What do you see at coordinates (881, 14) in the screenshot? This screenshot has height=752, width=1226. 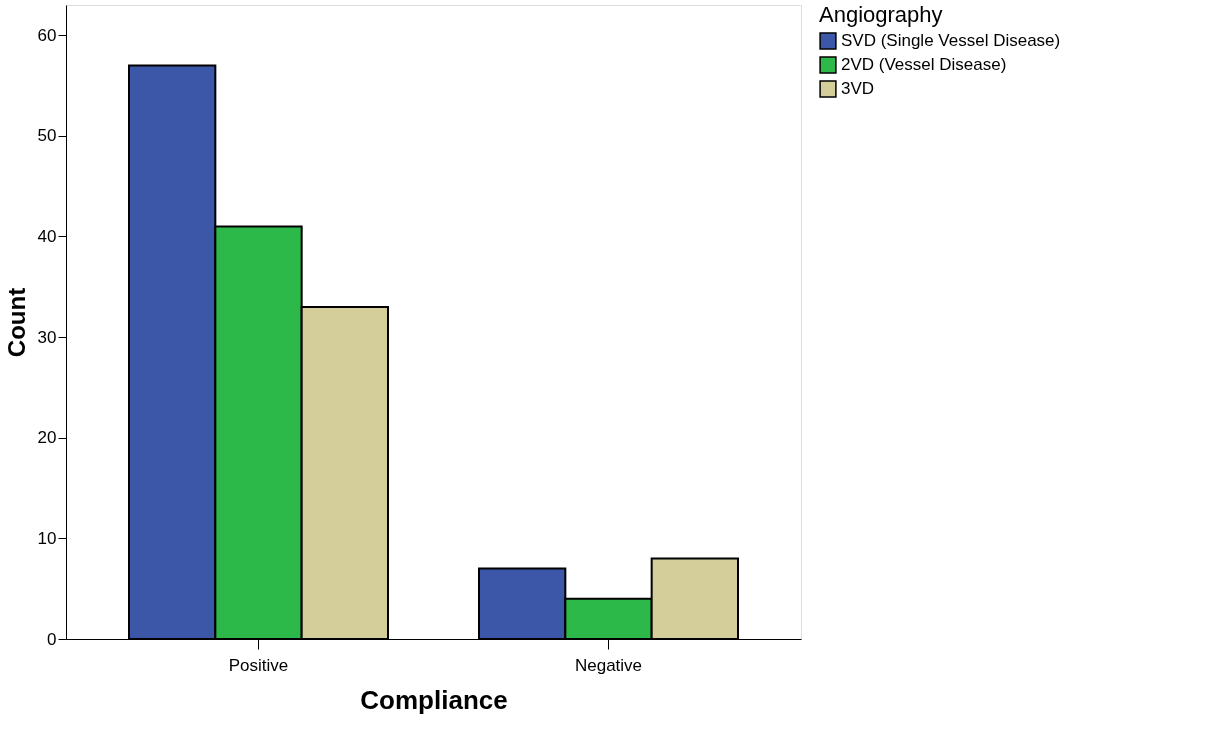 I see `legend-title: Angiography` at bounding box center [881, 14].